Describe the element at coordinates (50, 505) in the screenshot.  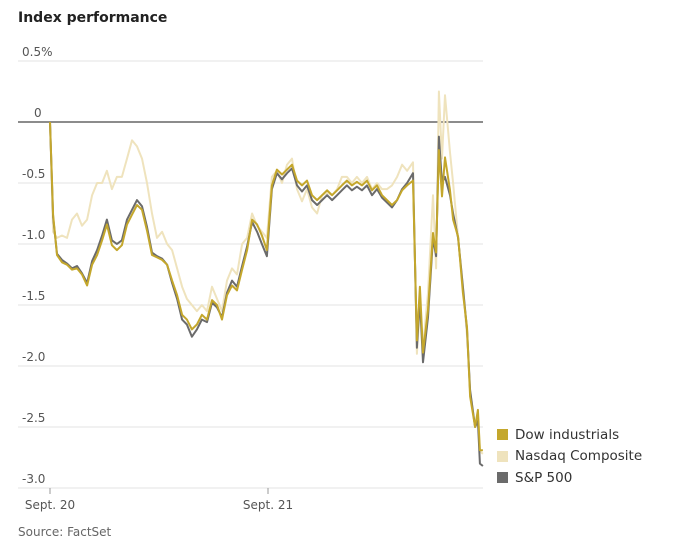
I see `x-tick-label: Sept. 20` at that location.